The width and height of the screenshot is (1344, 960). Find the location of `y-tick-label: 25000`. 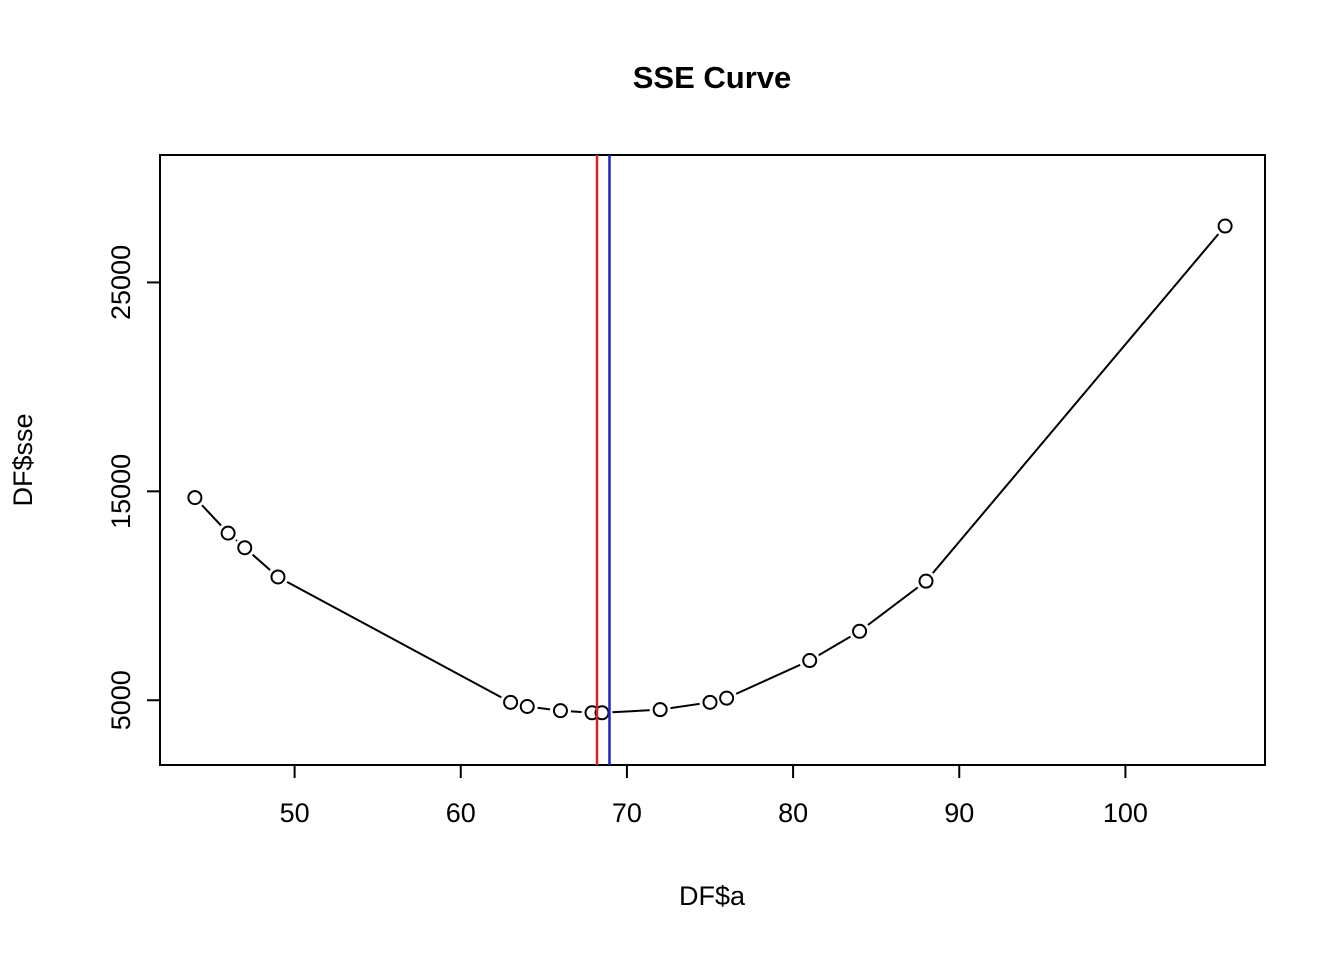

y-tick-label: 25000 is located at coordinates (121, 282).